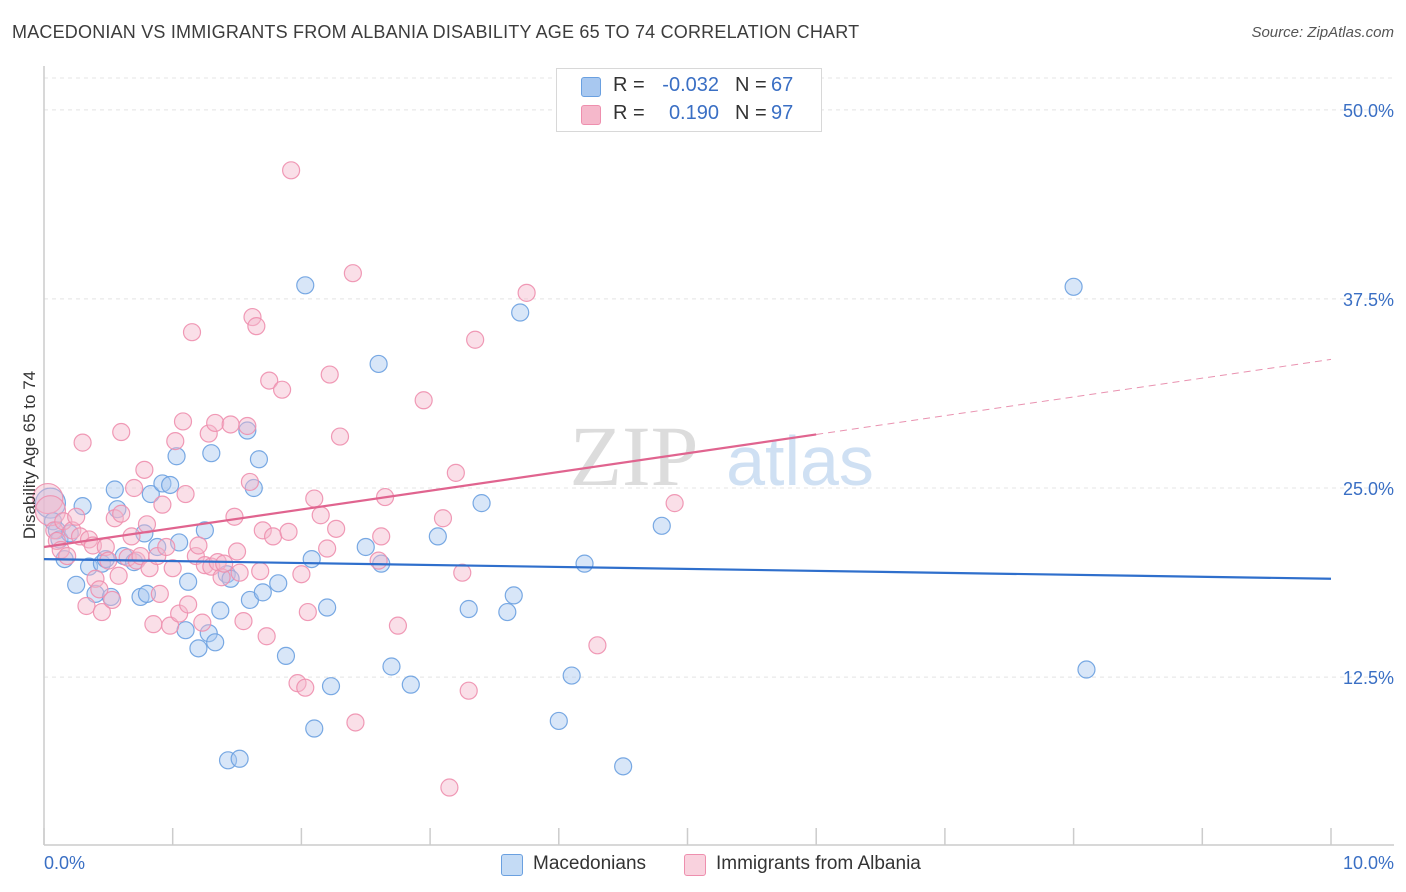 The image size is (1406, 892). I want to click on legend-swatch-albania, so click(591, 115).